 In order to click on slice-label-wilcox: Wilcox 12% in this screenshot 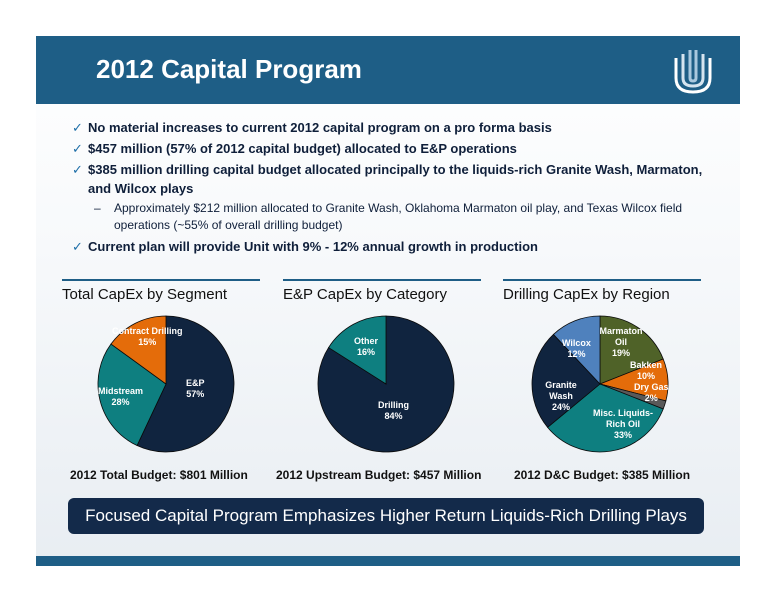, I will do `click(576, 348)`.